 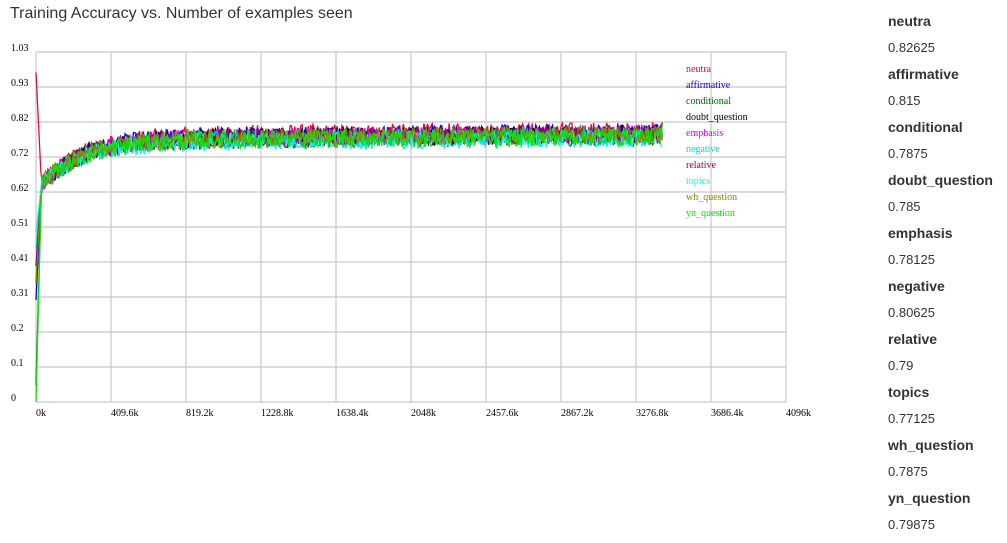 I want to click on legend-item-doubt_question: doubt_question, so click(x=717, y=117).